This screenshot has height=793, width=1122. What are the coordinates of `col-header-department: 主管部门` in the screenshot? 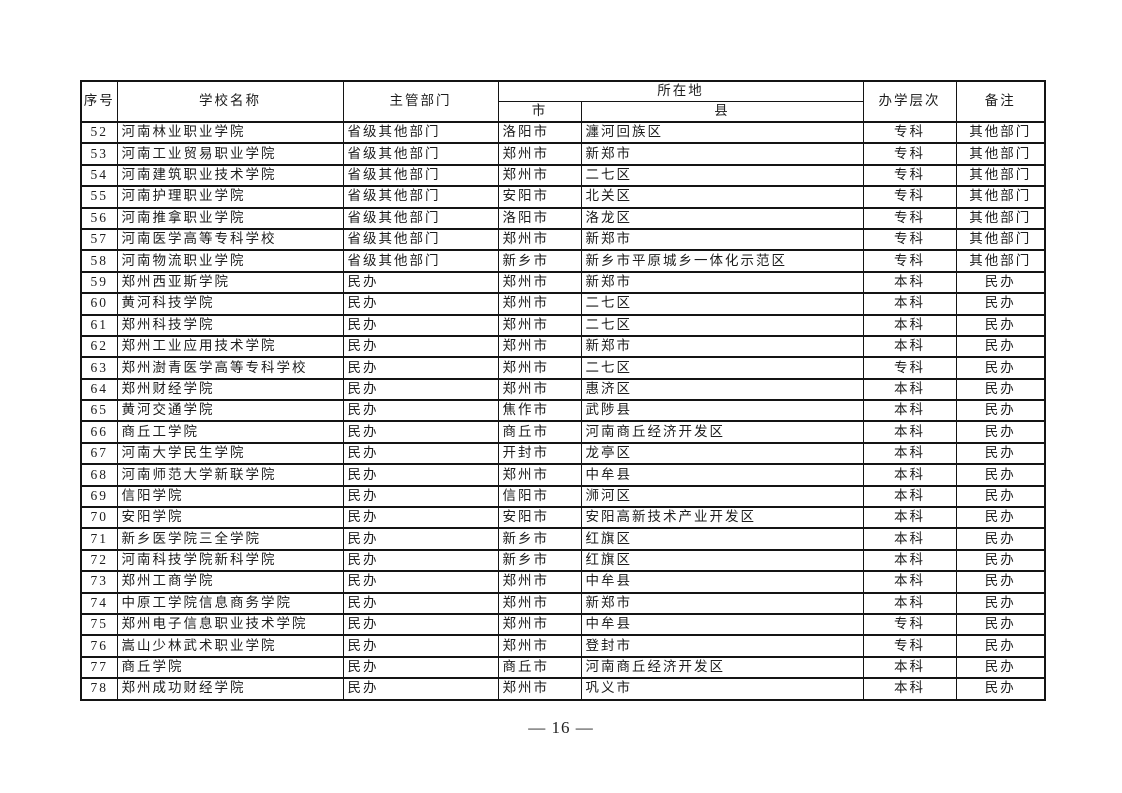 It's located at (420, 101).